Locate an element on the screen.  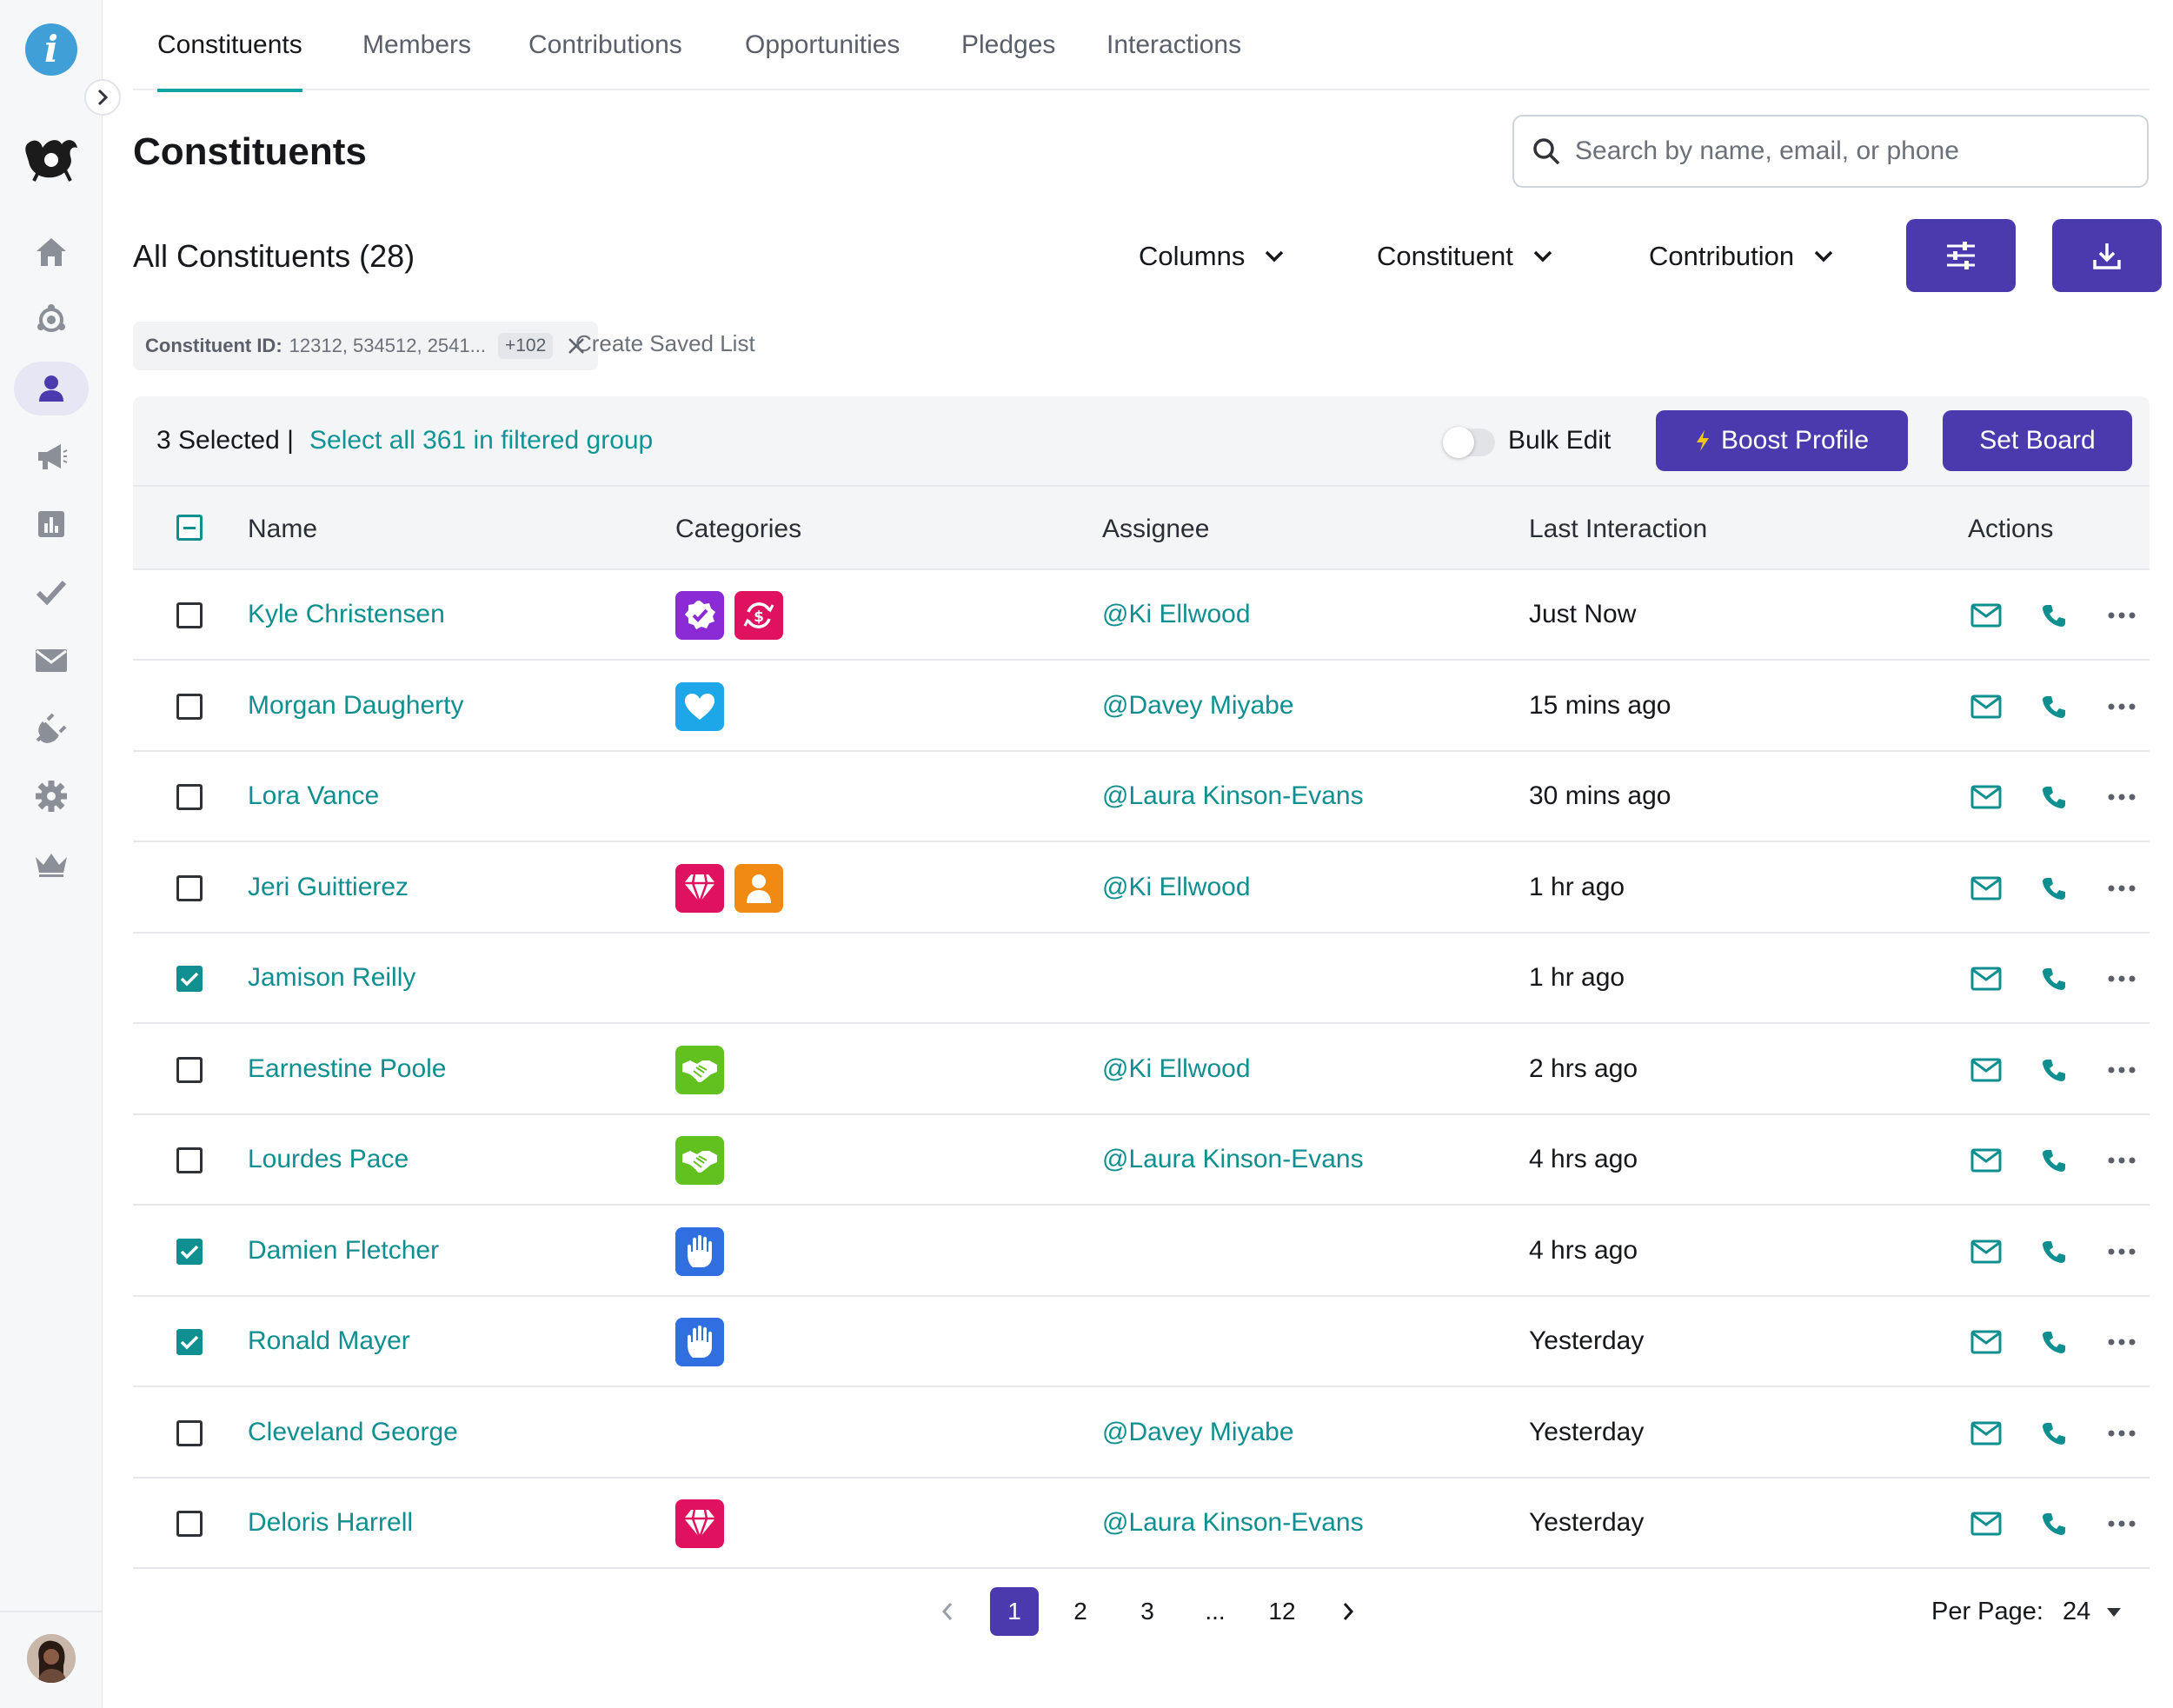
page-button-12: 12 is located at coordinates (1282, 1611).